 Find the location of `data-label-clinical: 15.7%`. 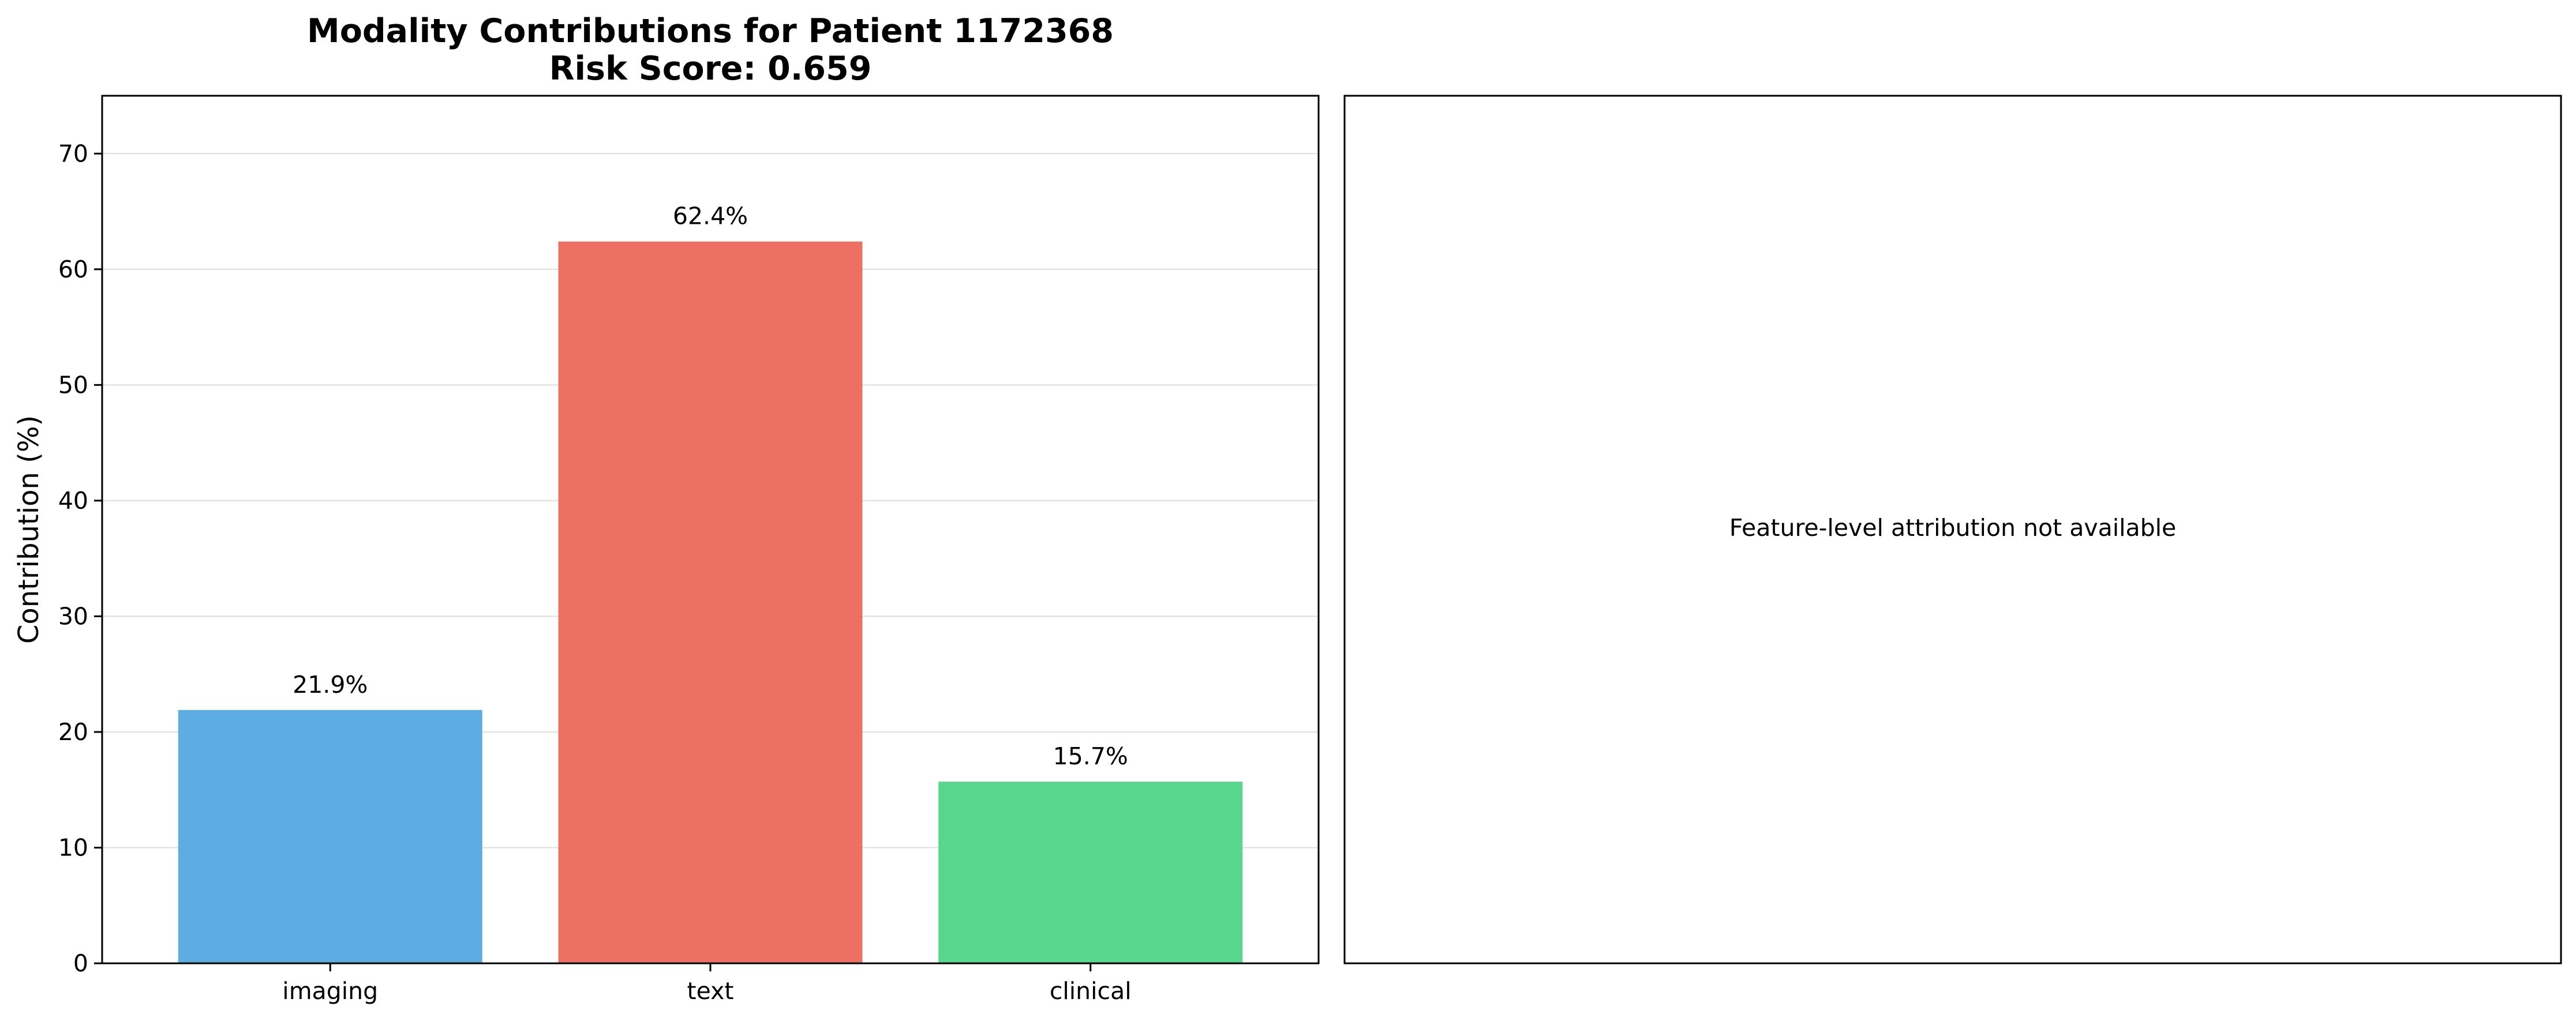

data-label-clinical: 15.7% is located at coordinates (1090, 756).